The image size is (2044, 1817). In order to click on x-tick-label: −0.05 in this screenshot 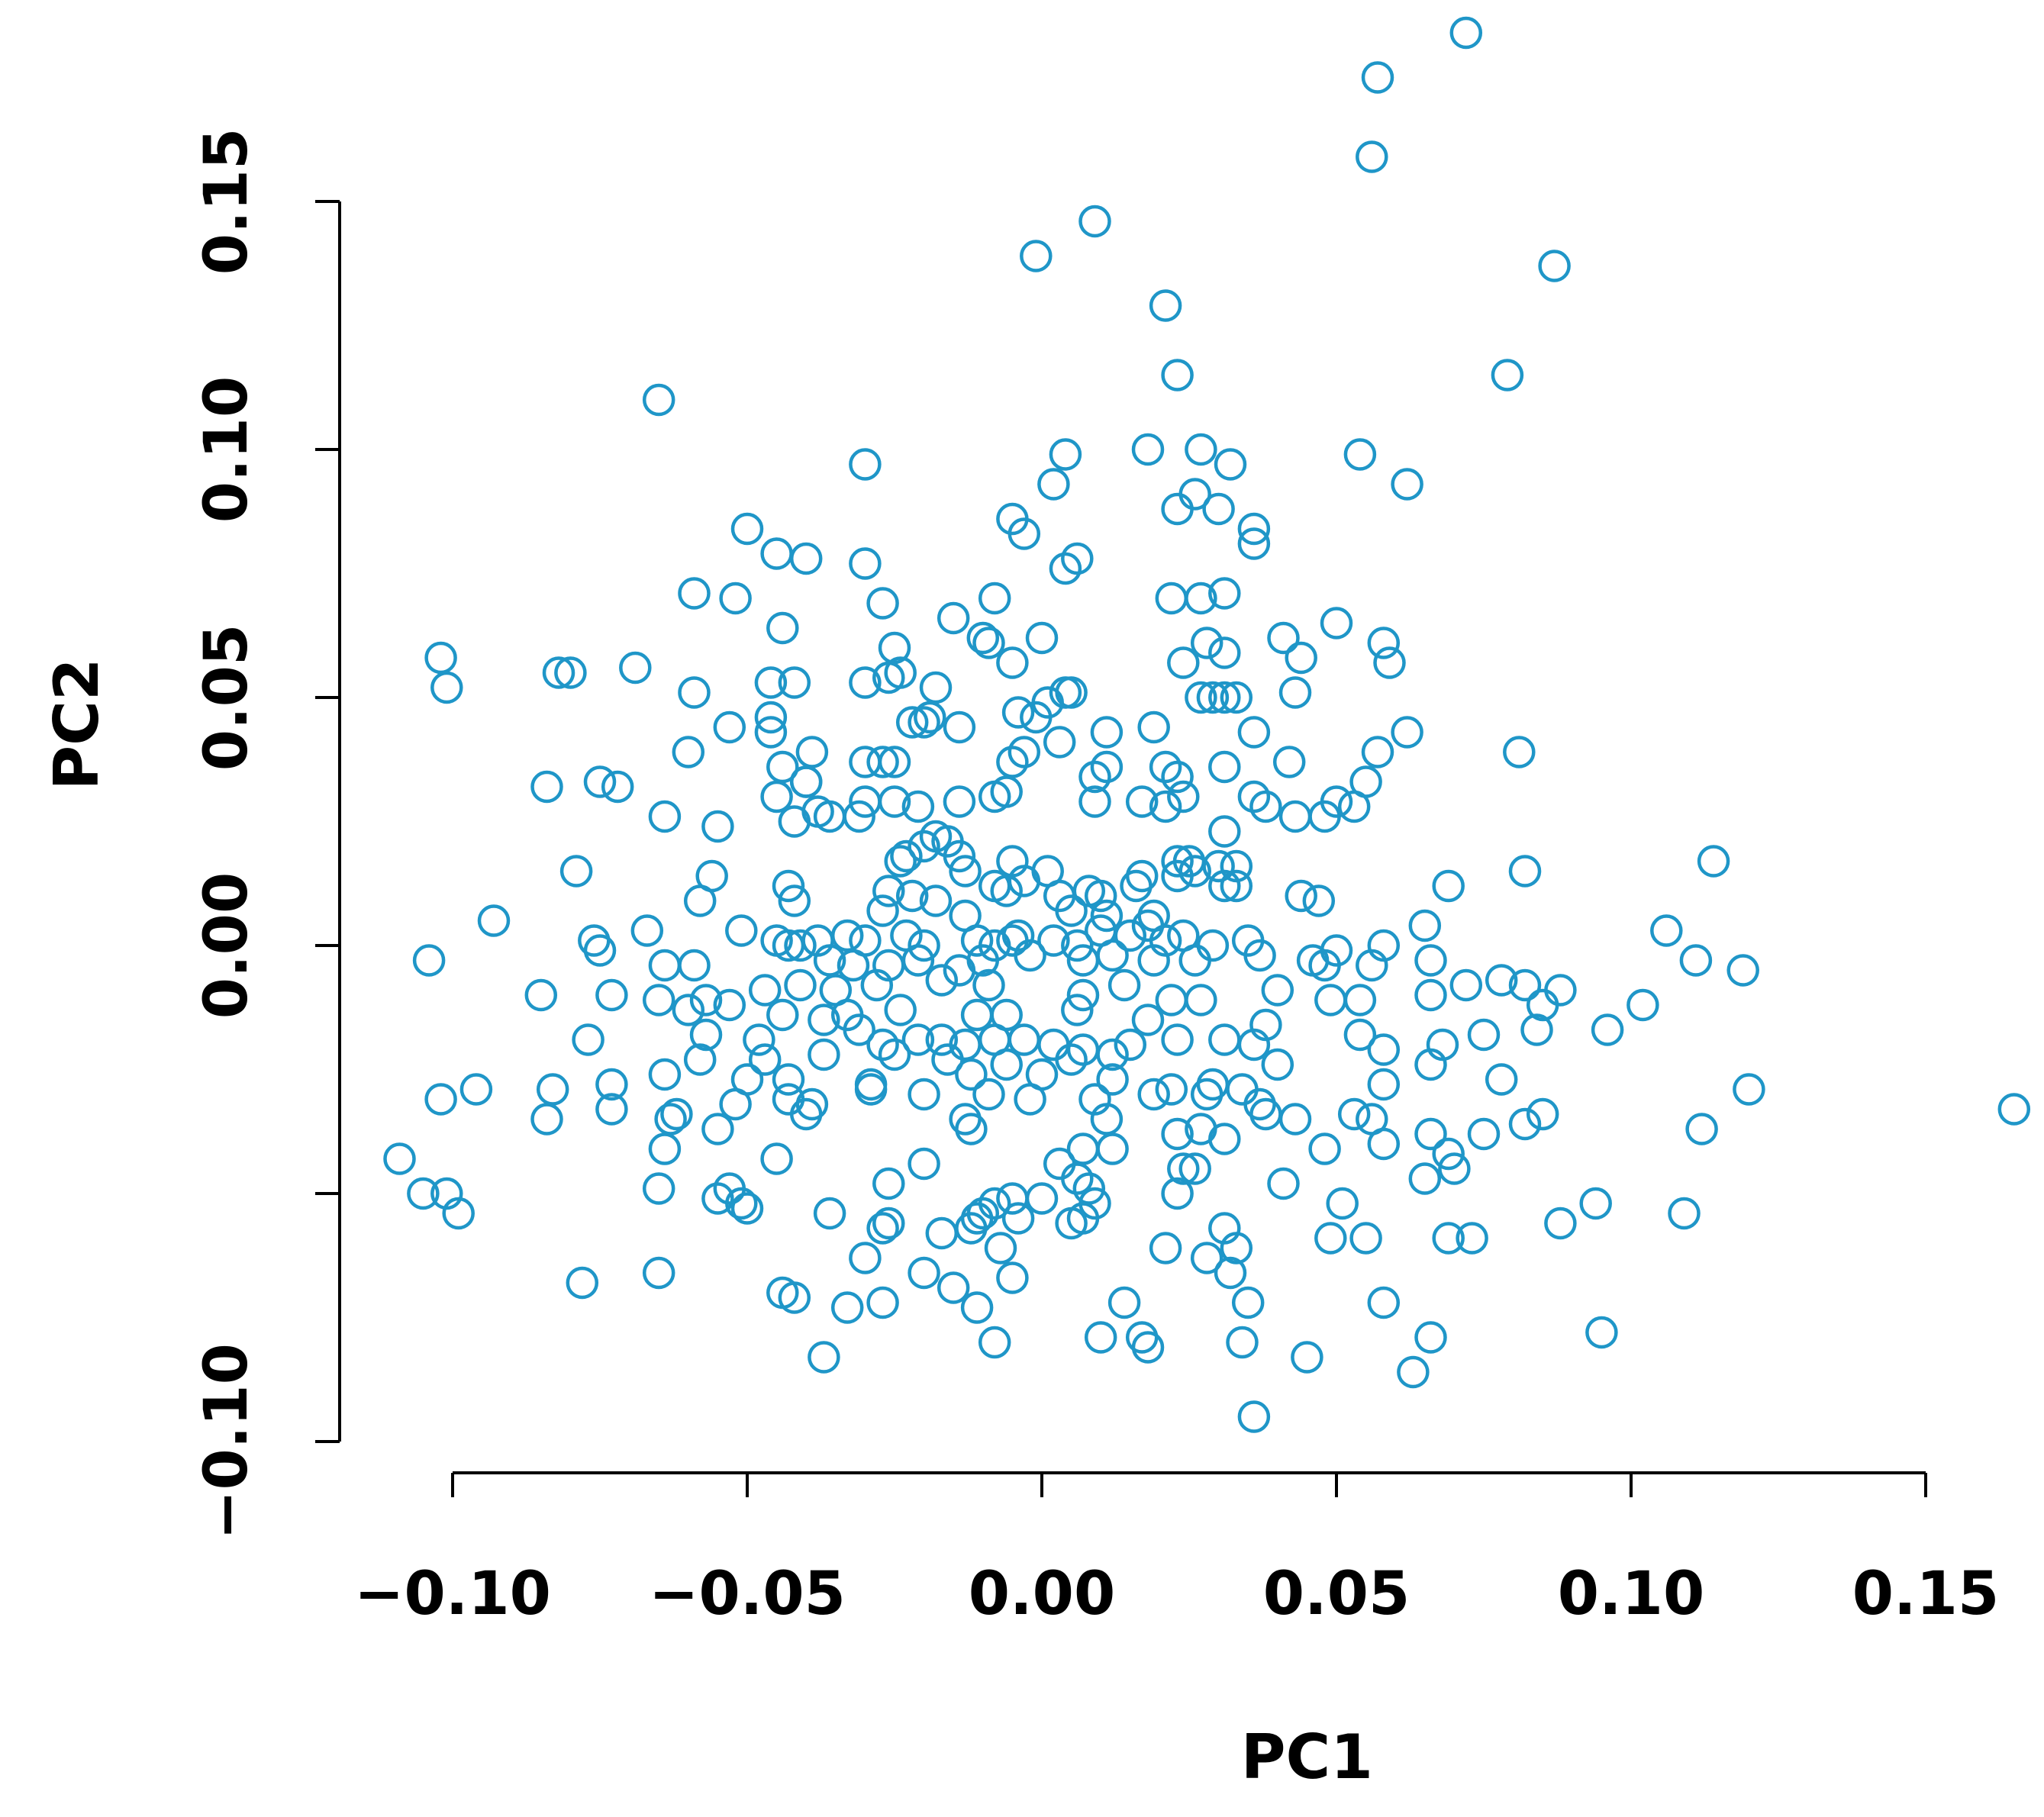, I will do `click(747, 1594)`.